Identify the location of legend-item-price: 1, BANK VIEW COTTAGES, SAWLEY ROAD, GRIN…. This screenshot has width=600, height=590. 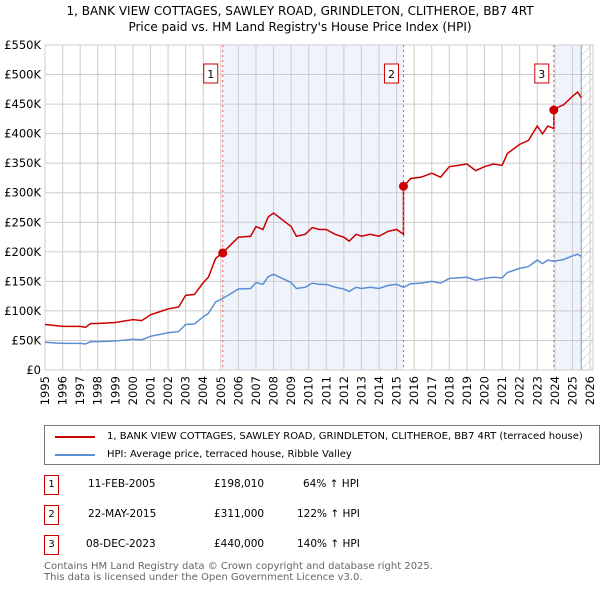
(319, 436).